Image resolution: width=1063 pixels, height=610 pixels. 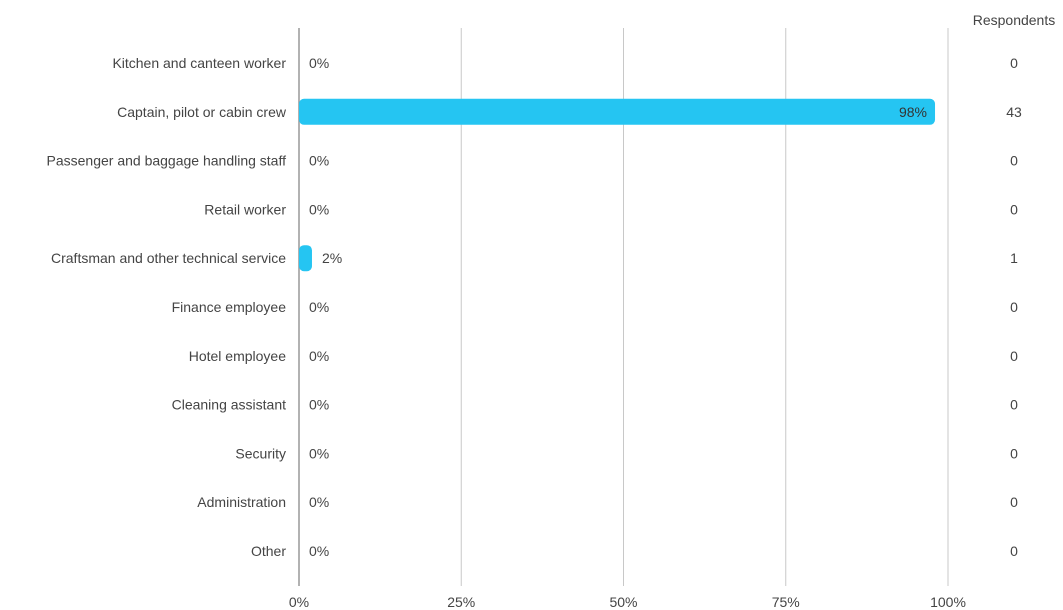 What do you see at coordinates (948, 602) in the screenshot?
I see `x-tick-label: 100%` at bounding box center [948, 602].